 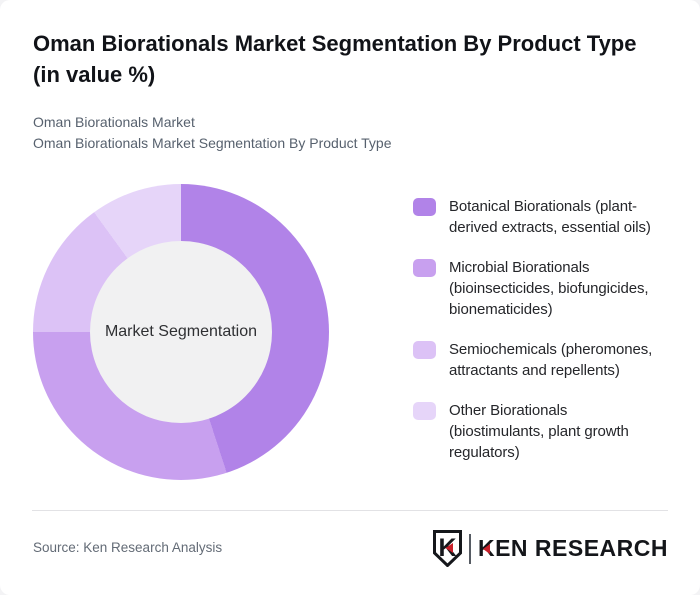 I want to click on logo-red-arrow-icon, so click(x=486, y=548).